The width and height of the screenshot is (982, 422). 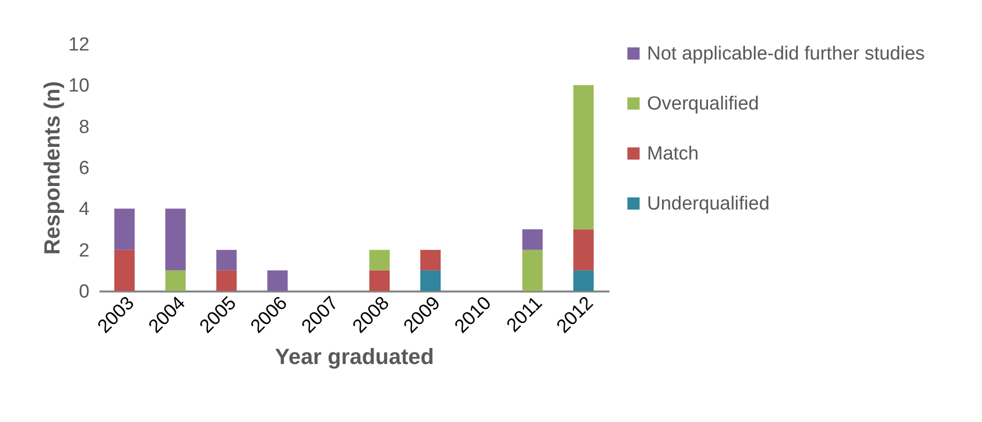 What do you see at coordinates (79, 86) in the screenshot?
I see `y-tick-label: 10` at bounding box center [79, 86].